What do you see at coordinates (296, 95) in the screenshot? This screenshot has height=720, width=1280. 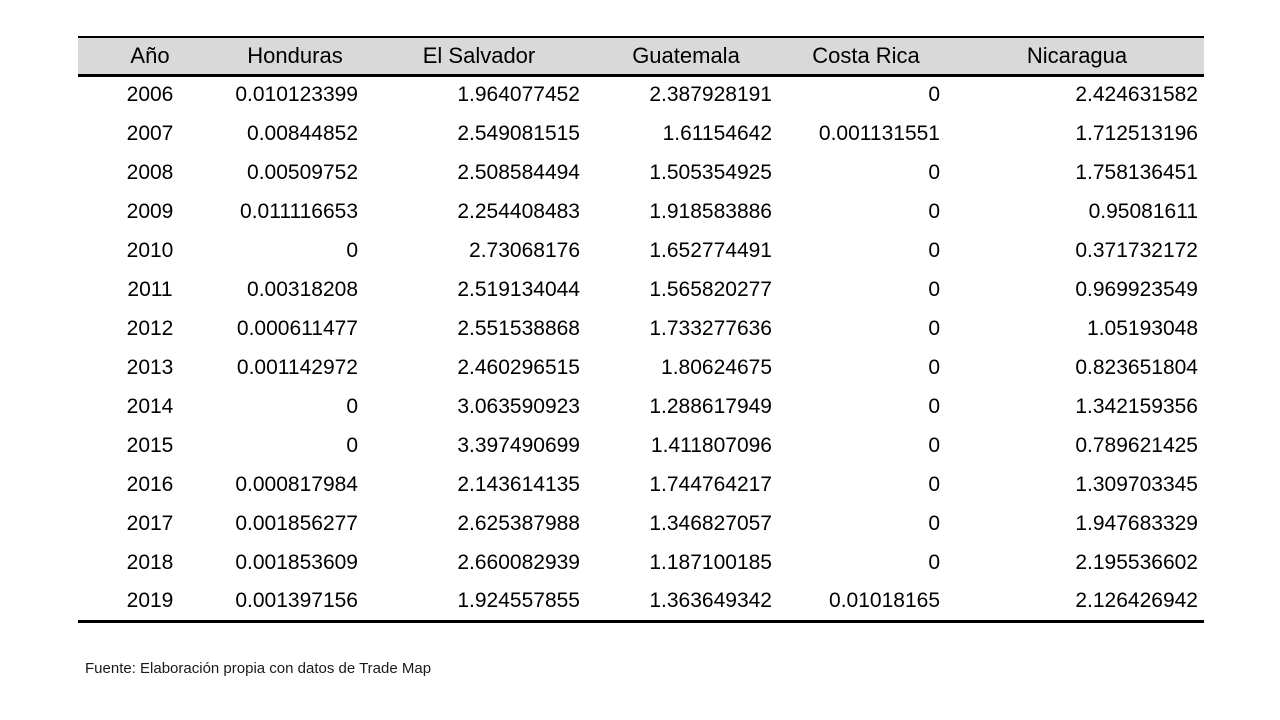 I see `value-cell: 0.010123399` at bounding box center [296, 95].